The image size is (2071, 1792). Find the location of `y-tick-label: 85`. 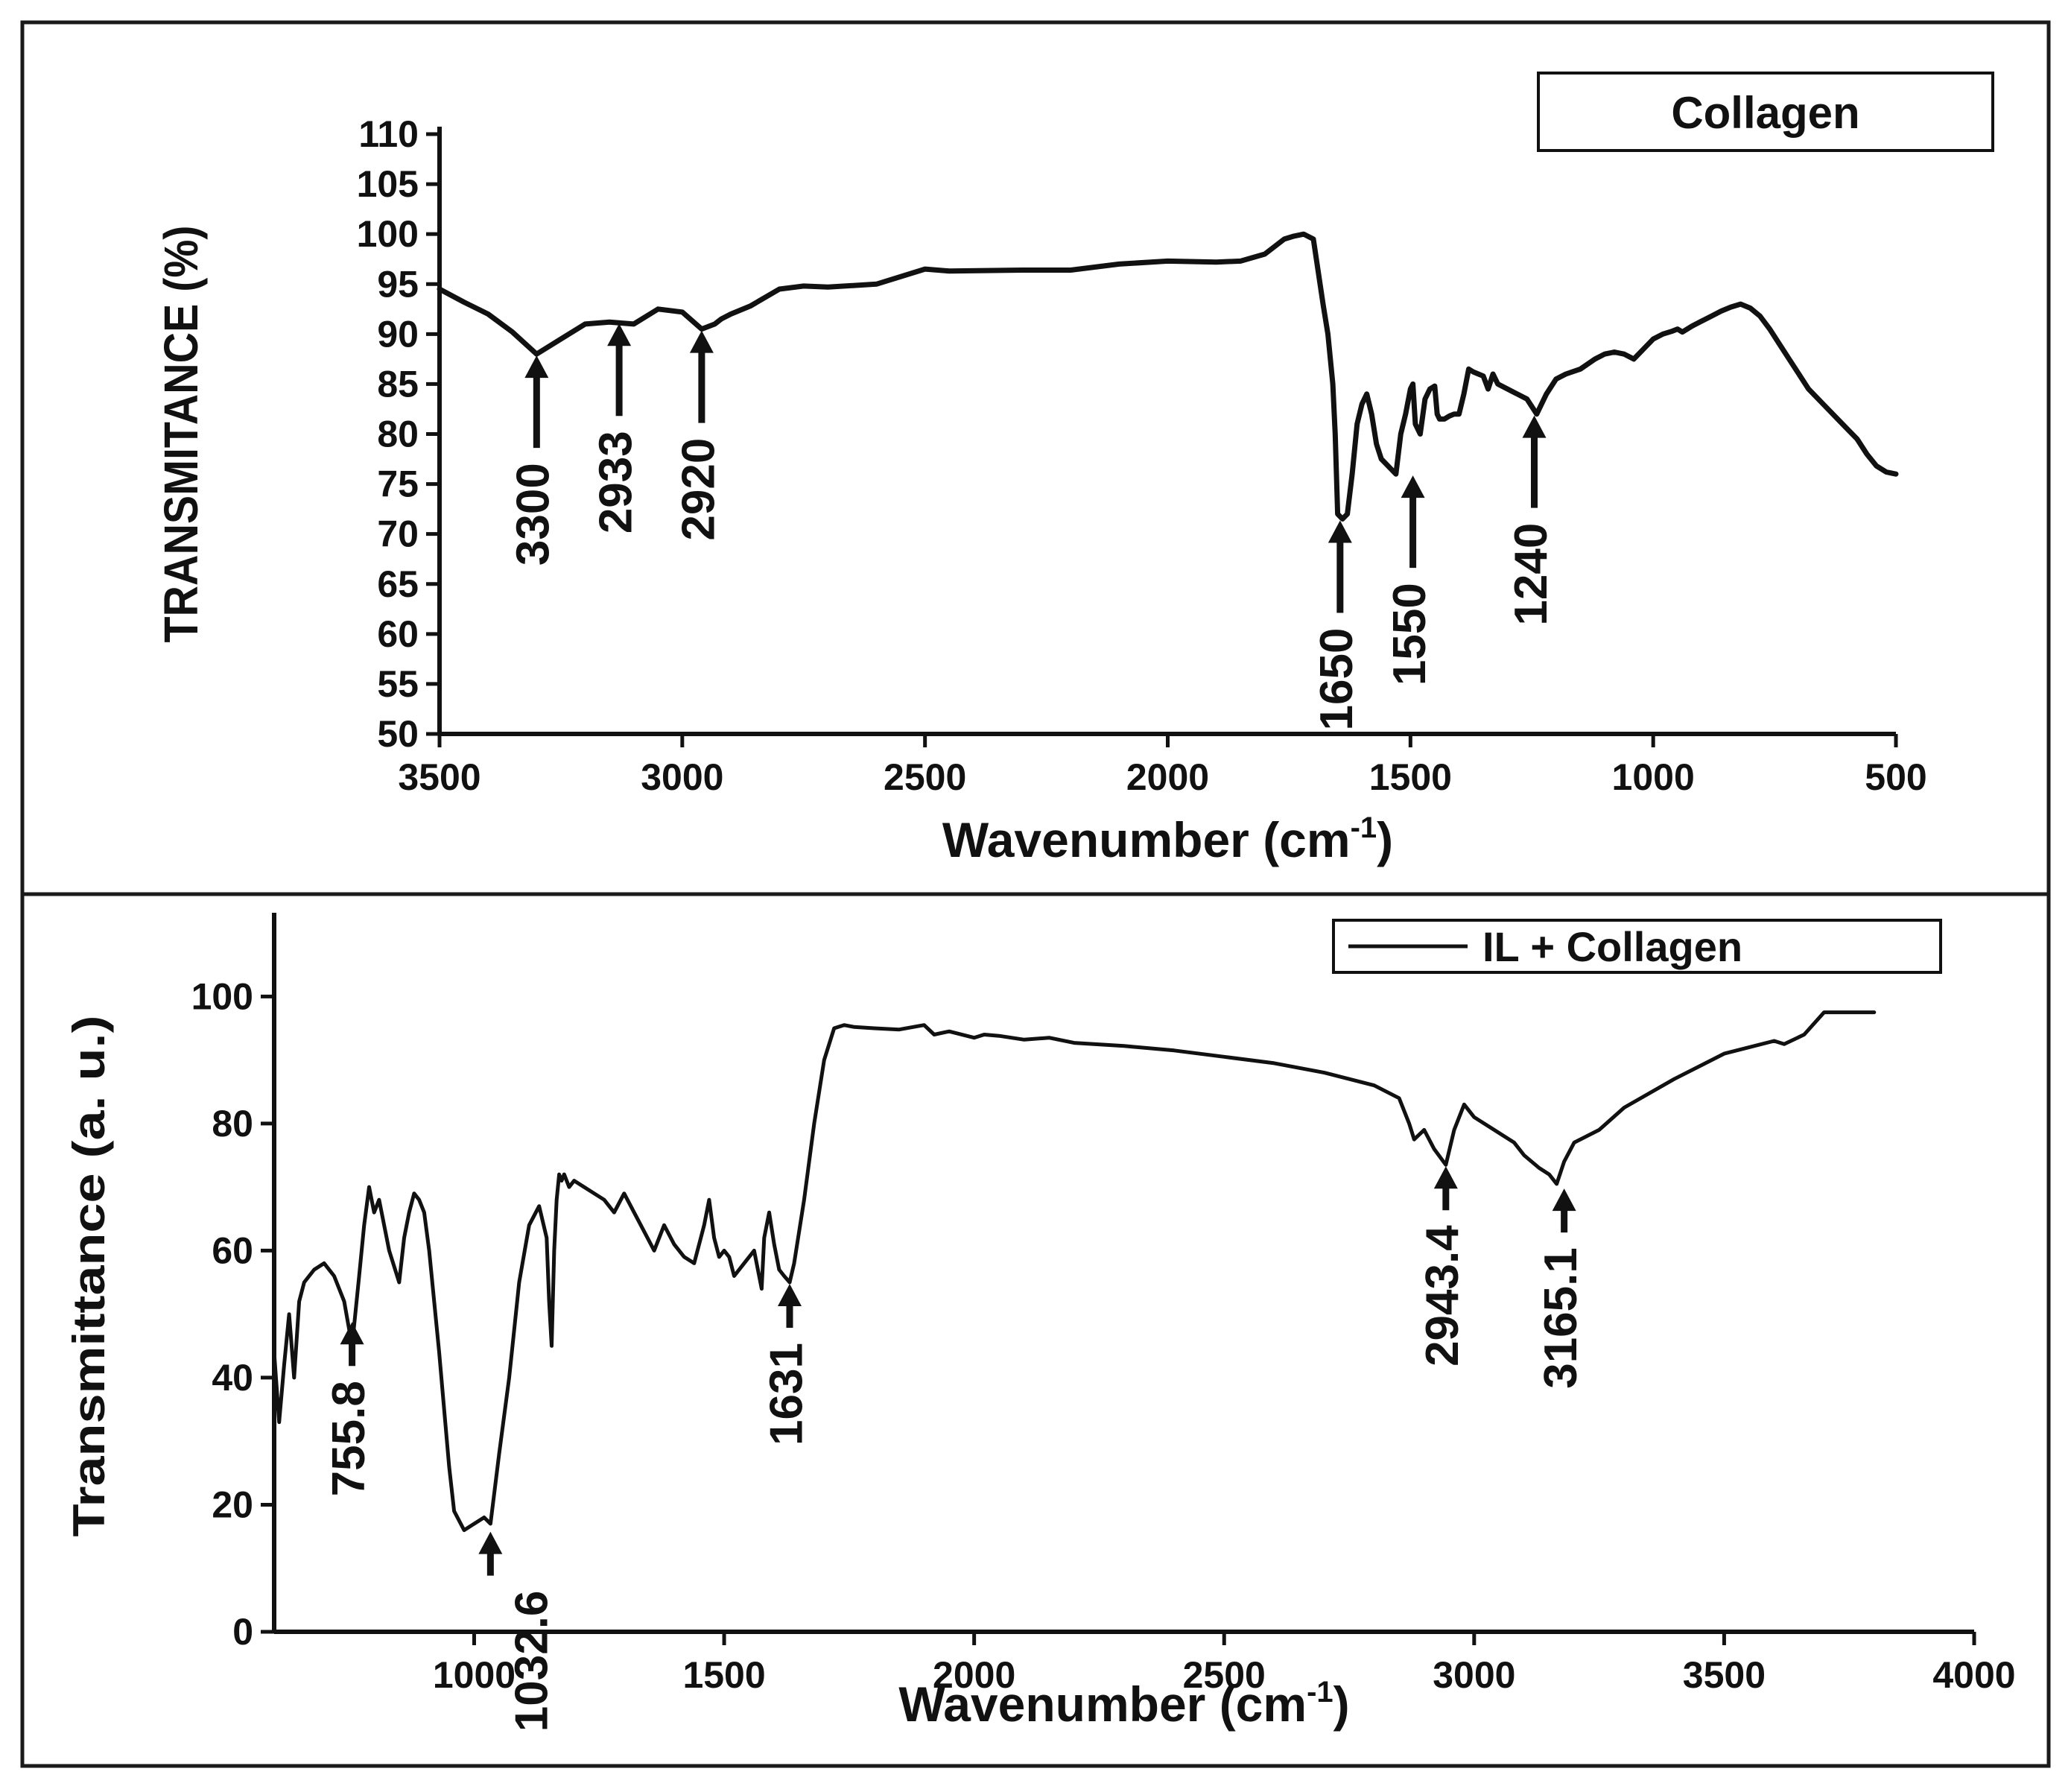

y-tick-label: 85 is located at coordinates (398, 384).